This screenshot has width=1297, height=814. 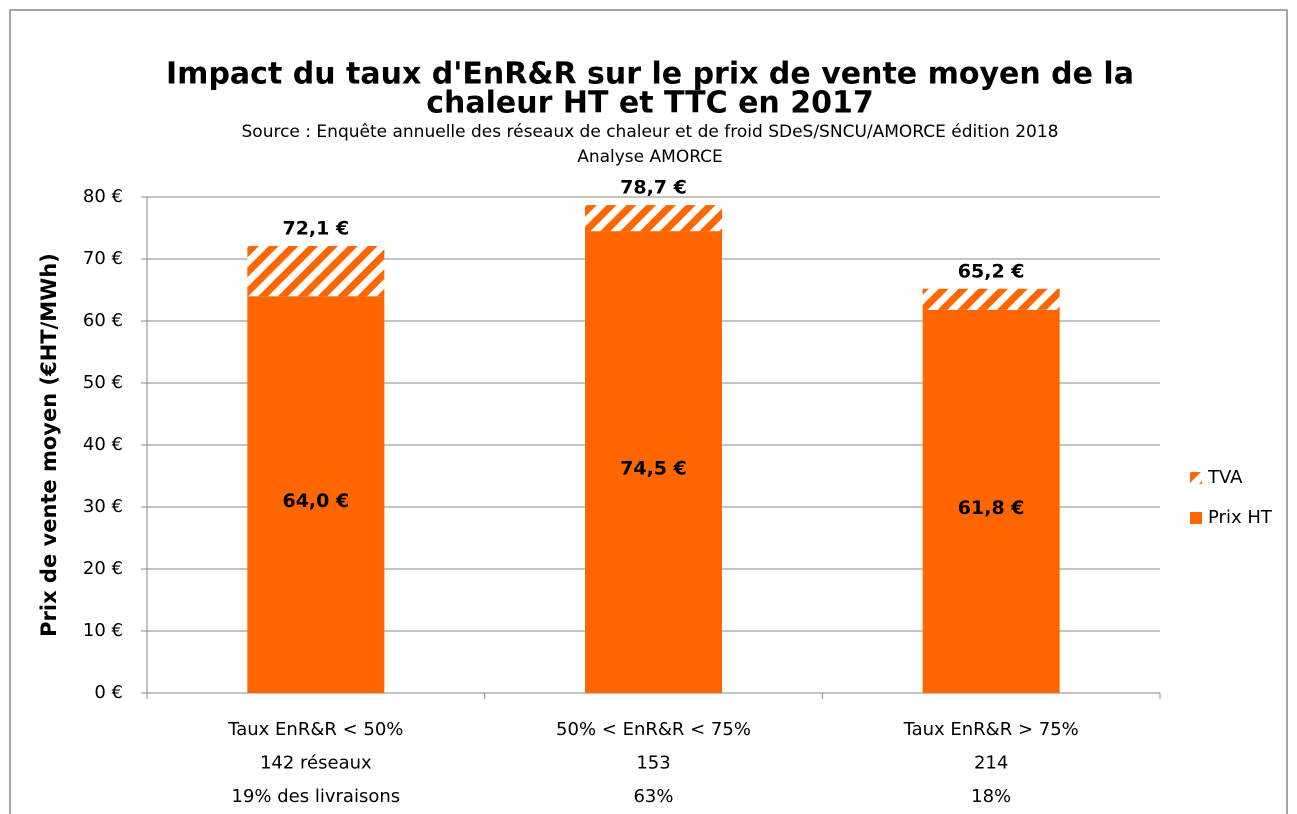 I want to click on chart-title: chaleur HT et TTC en 2017, so click(x=649, y=103).